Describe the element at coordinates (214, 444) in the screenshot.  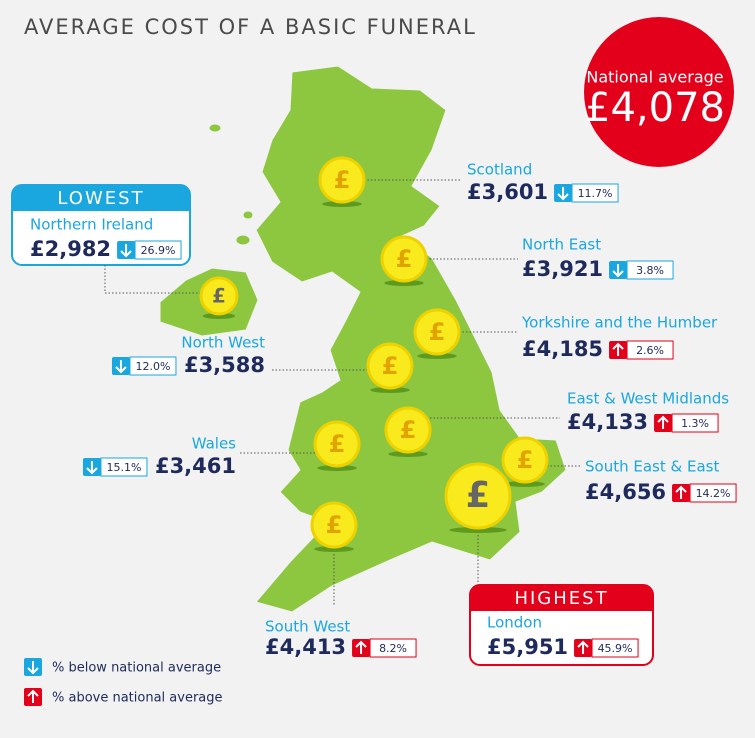
I see `region-name: Wales` at that location.